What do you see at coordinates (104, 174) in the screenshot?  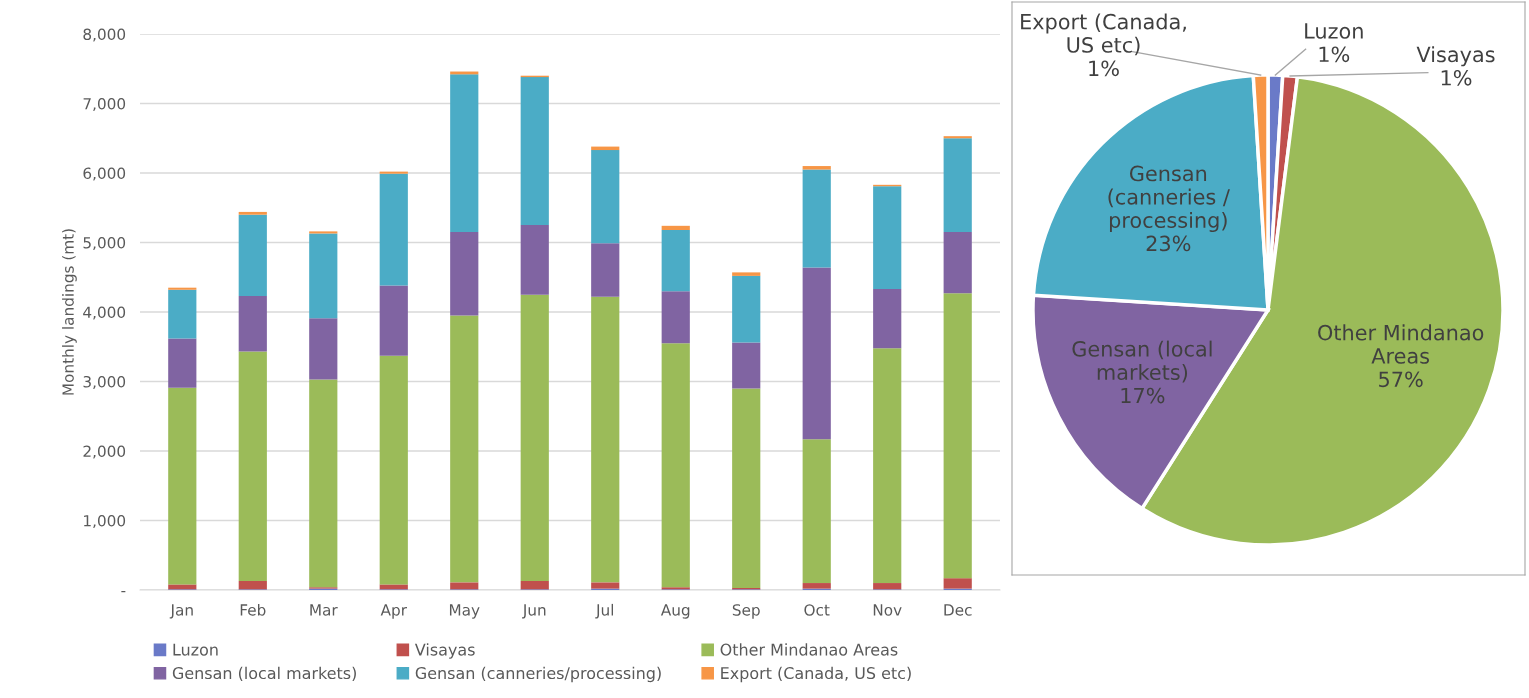 I see `y-tick-label: 6,000` at bounding box center [104, 174].